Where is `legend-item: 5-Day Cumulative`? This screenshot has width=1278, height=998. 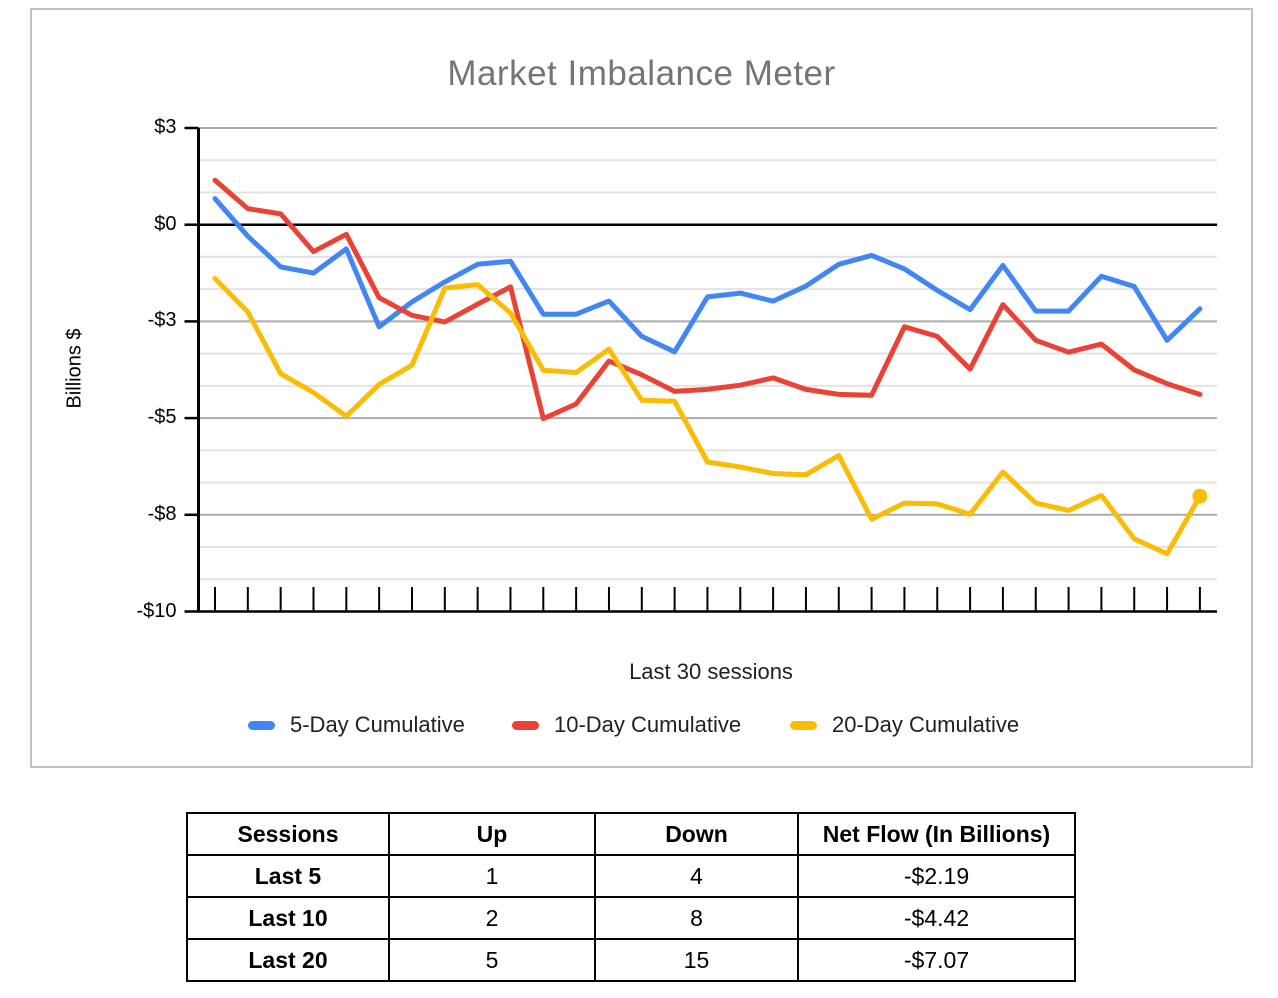 legend-item: 5-Day Cumulative is located at coordinates (356, 725).